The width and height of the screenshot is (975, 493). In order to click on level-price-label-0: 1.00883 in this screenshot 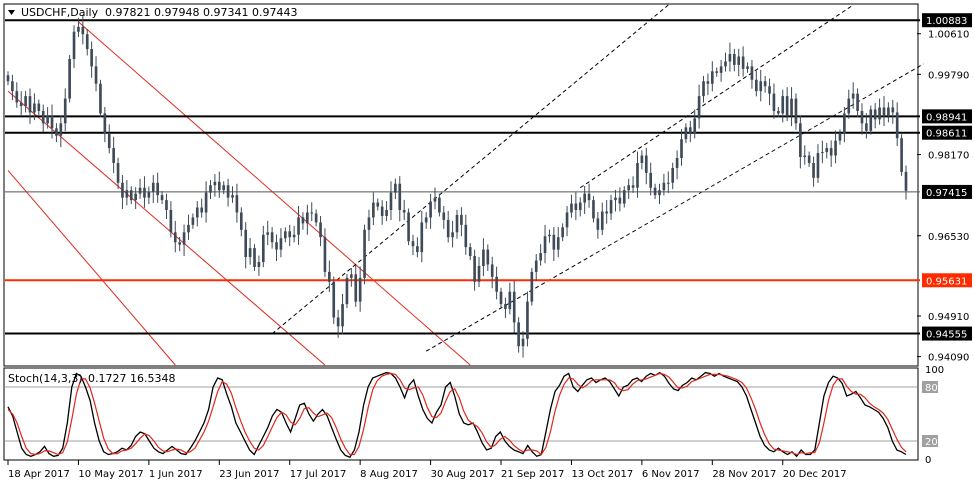, I will do `click(946, 21)`.